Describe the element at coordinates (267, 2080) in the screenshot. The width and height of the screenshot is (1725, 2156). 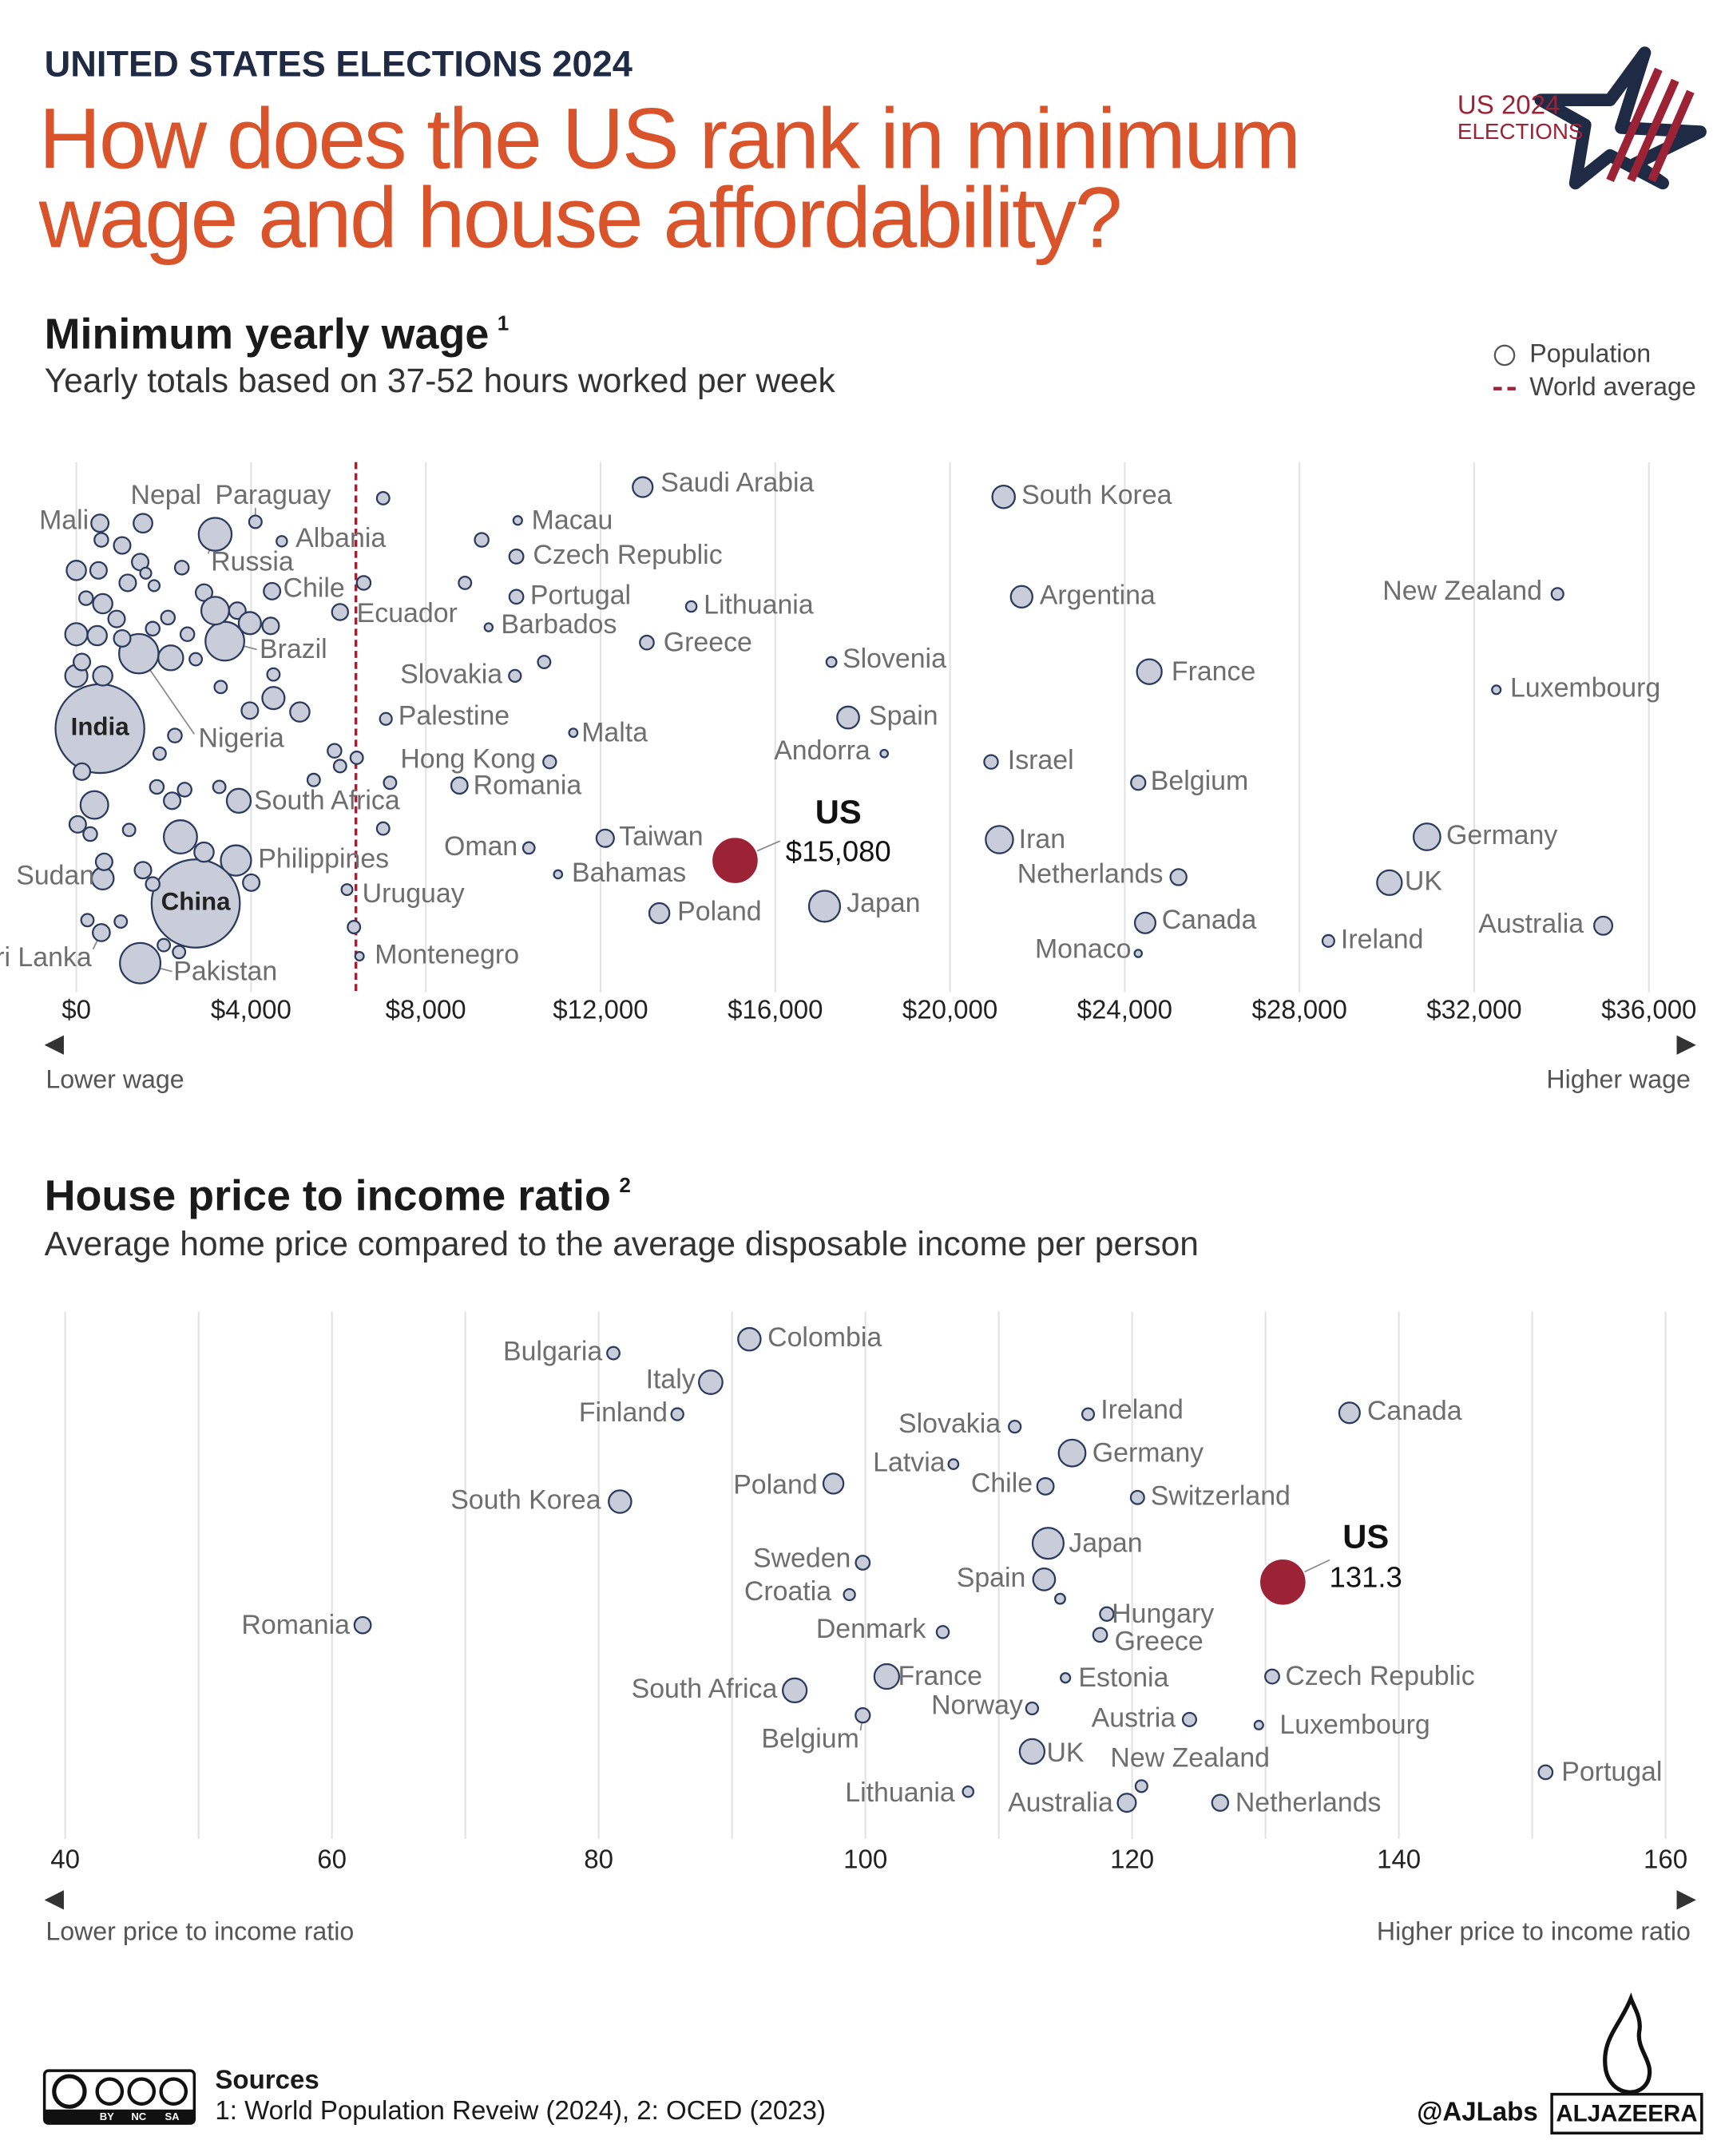
I see `sources-title: Sources` at that location.